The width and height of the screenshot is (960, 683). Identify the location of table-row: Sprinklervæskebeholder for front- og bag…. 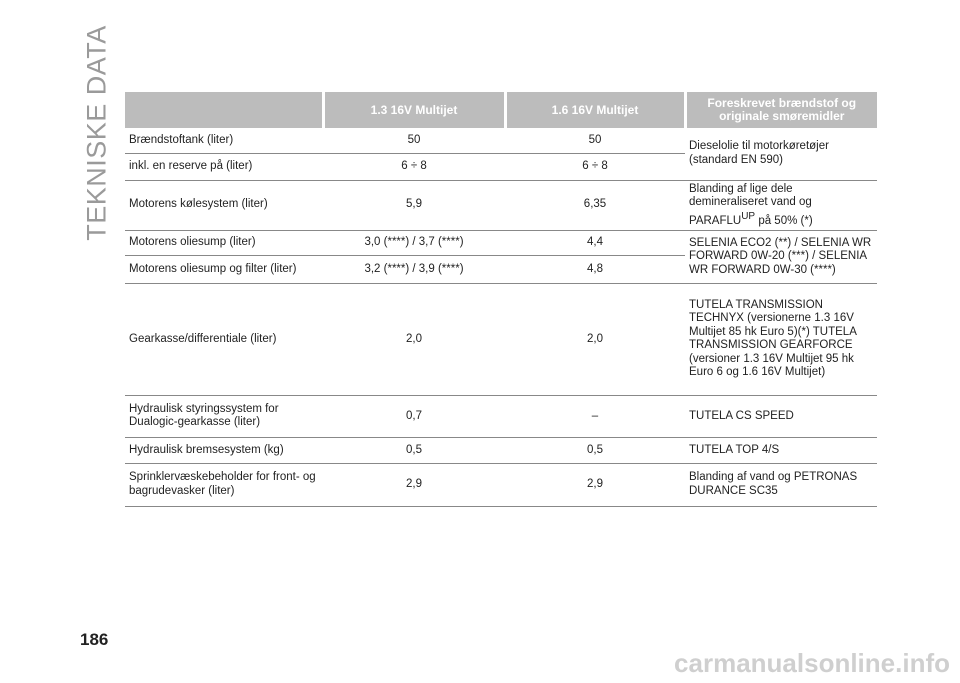
(501, 485).